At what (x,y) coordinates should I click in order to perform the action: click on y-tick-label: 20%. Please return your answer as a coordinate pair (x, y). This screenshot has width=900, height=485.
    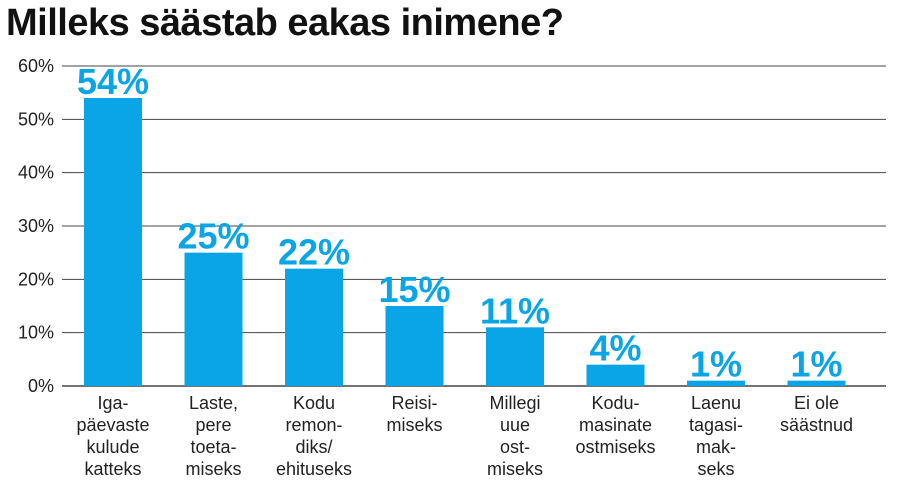
    Looking at the image, I should click on (36, 279).